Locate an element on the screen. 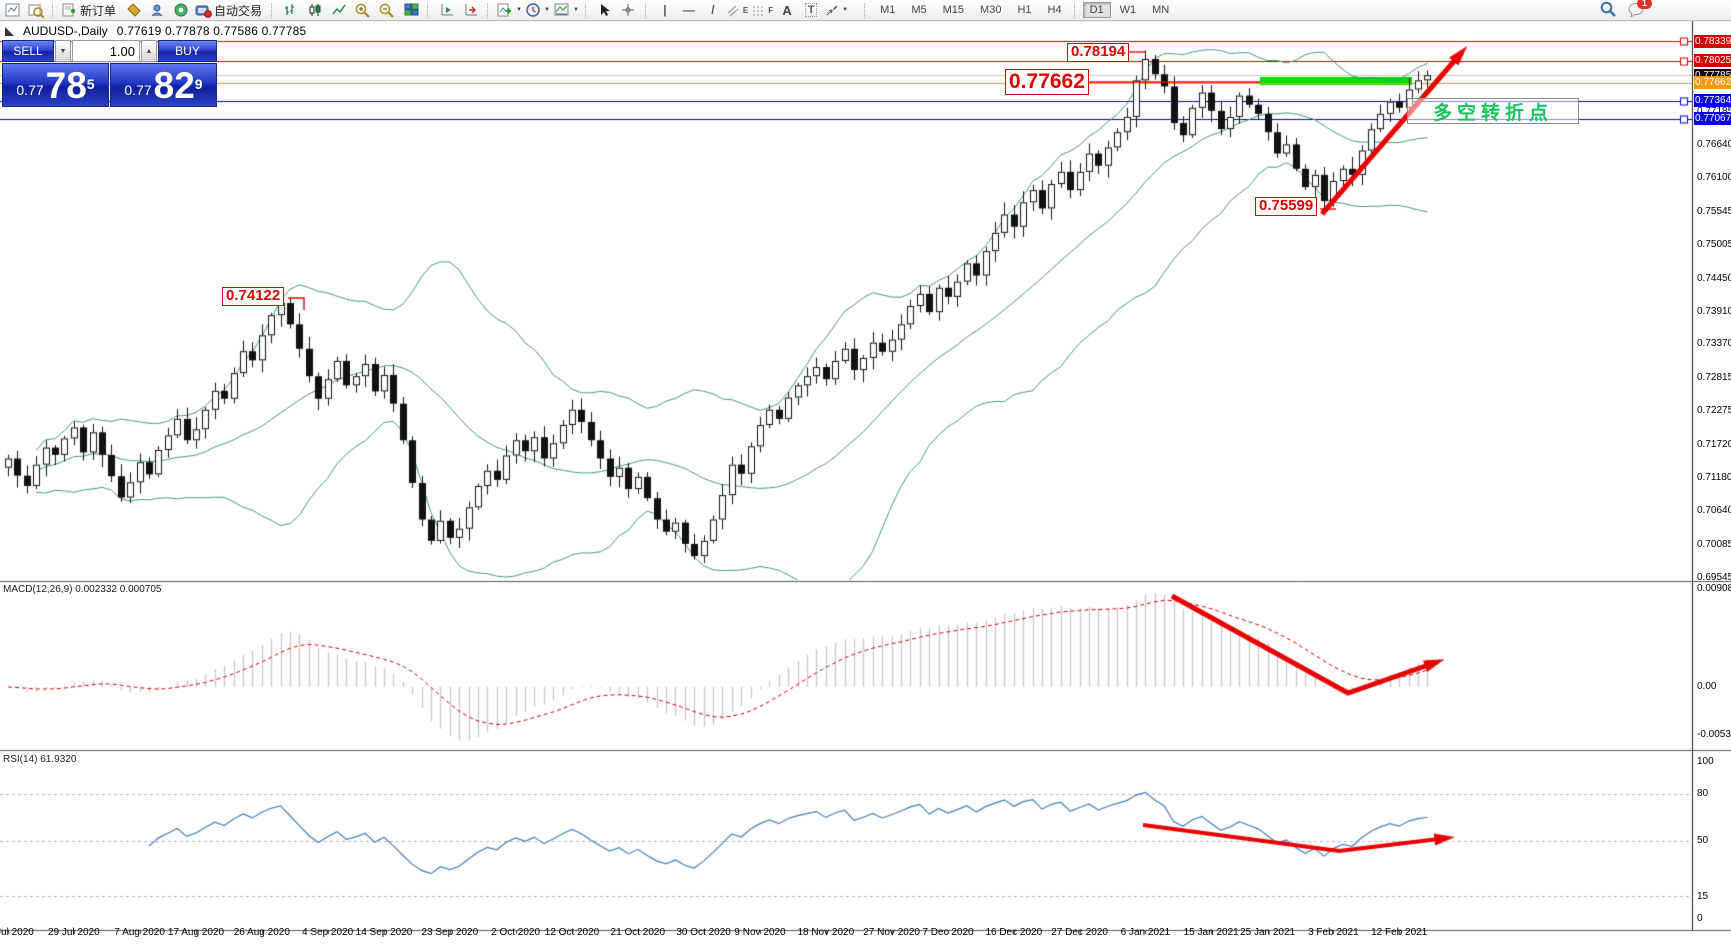 The width and height of the screenshot is (1731, 945). timeframe-h1-button: H1 is located at coordinates (1024, 10).